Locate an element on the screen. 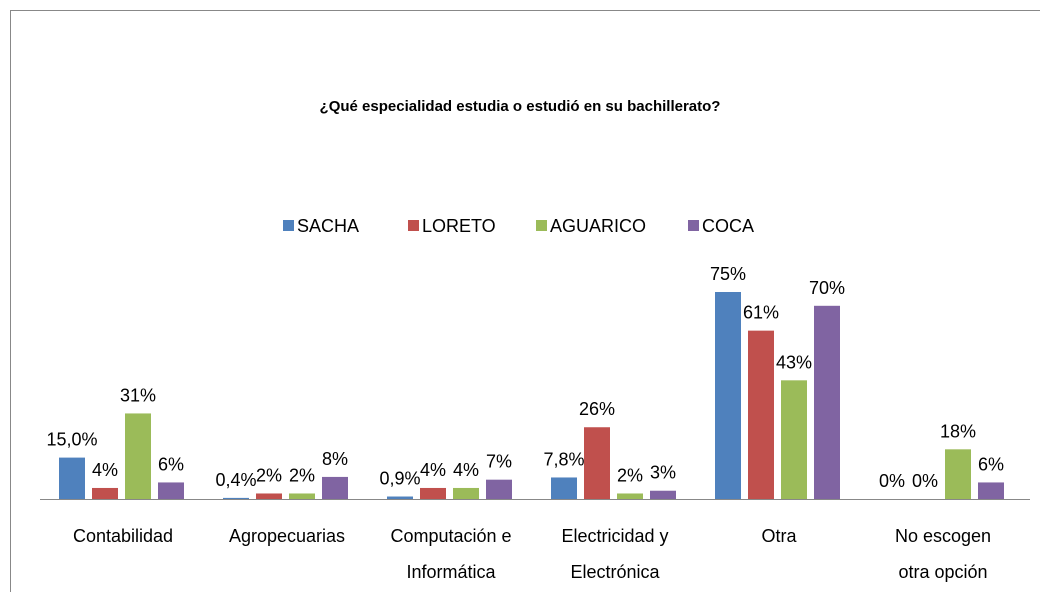 This screenshot has width=1040, height=592. x-tick-label: Contabilidad is located at coordinates (123, 536).